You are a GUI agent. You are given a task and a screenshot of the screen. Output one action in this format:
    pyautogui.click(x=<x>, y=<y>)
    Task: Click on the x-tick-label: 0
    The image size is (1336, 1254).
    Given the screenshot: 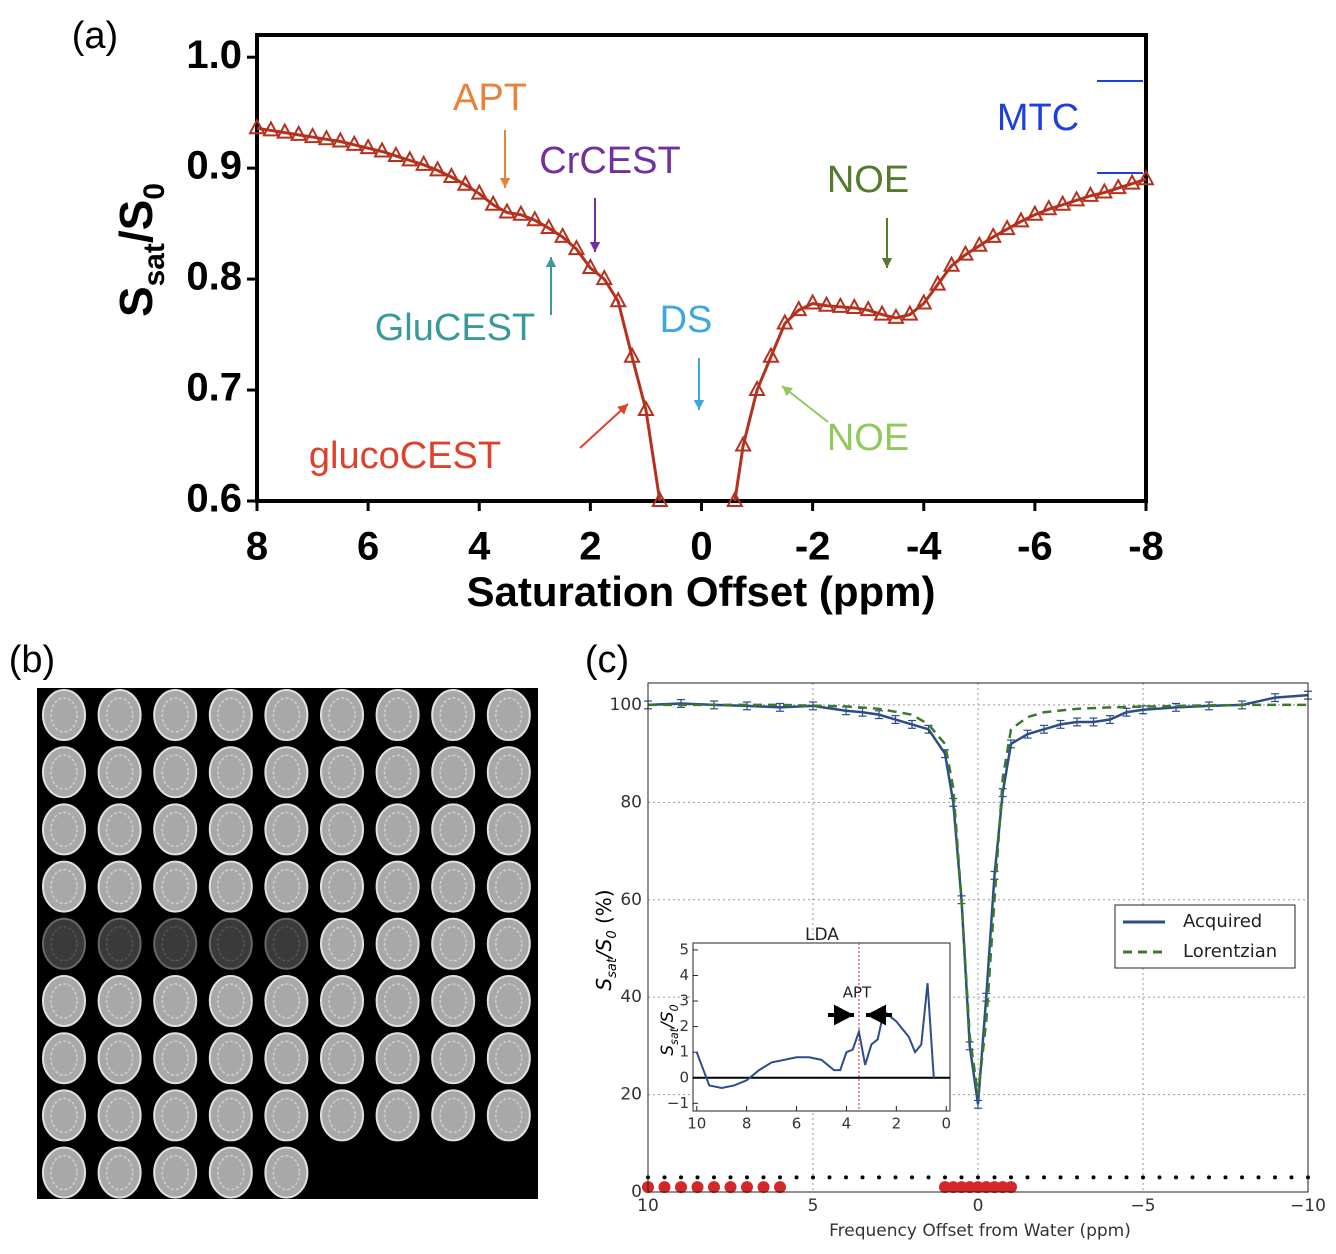 What is the action you would take?
    pyautogui.click(x=946, y=1124)
    